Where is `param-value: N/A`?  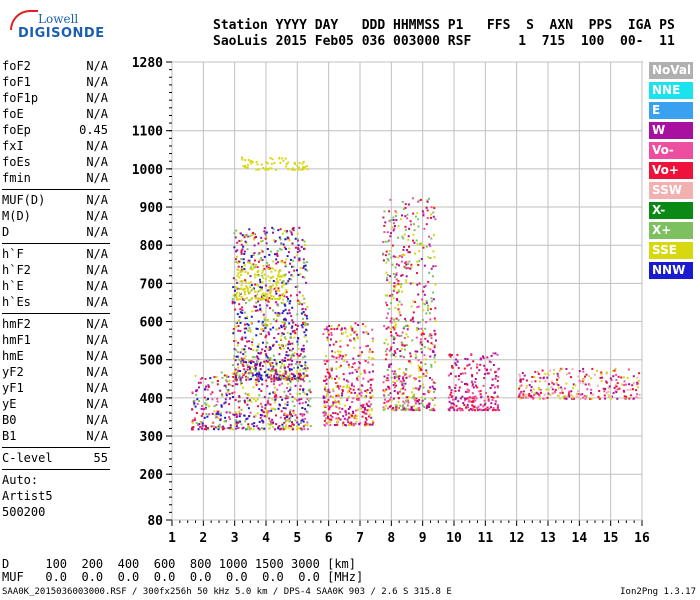 param-value: N/A is located at coordinates (97, 324).